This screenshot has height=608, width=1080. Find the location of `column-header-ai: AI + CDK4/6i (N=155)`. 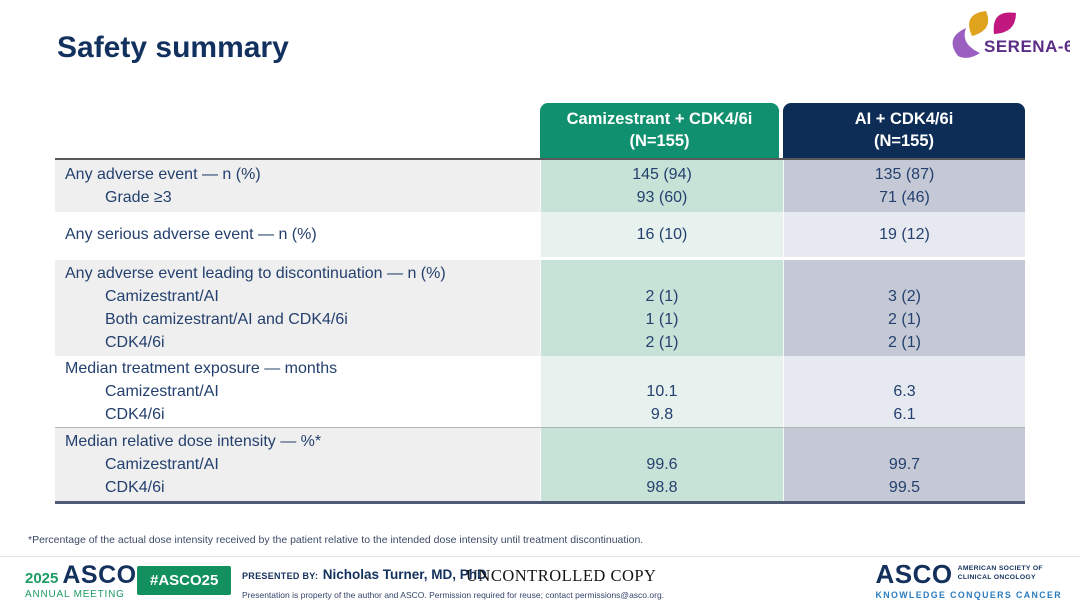

column-header-ai: AI + CDK4/6i (N=155) is located at coordinates (904, 130).